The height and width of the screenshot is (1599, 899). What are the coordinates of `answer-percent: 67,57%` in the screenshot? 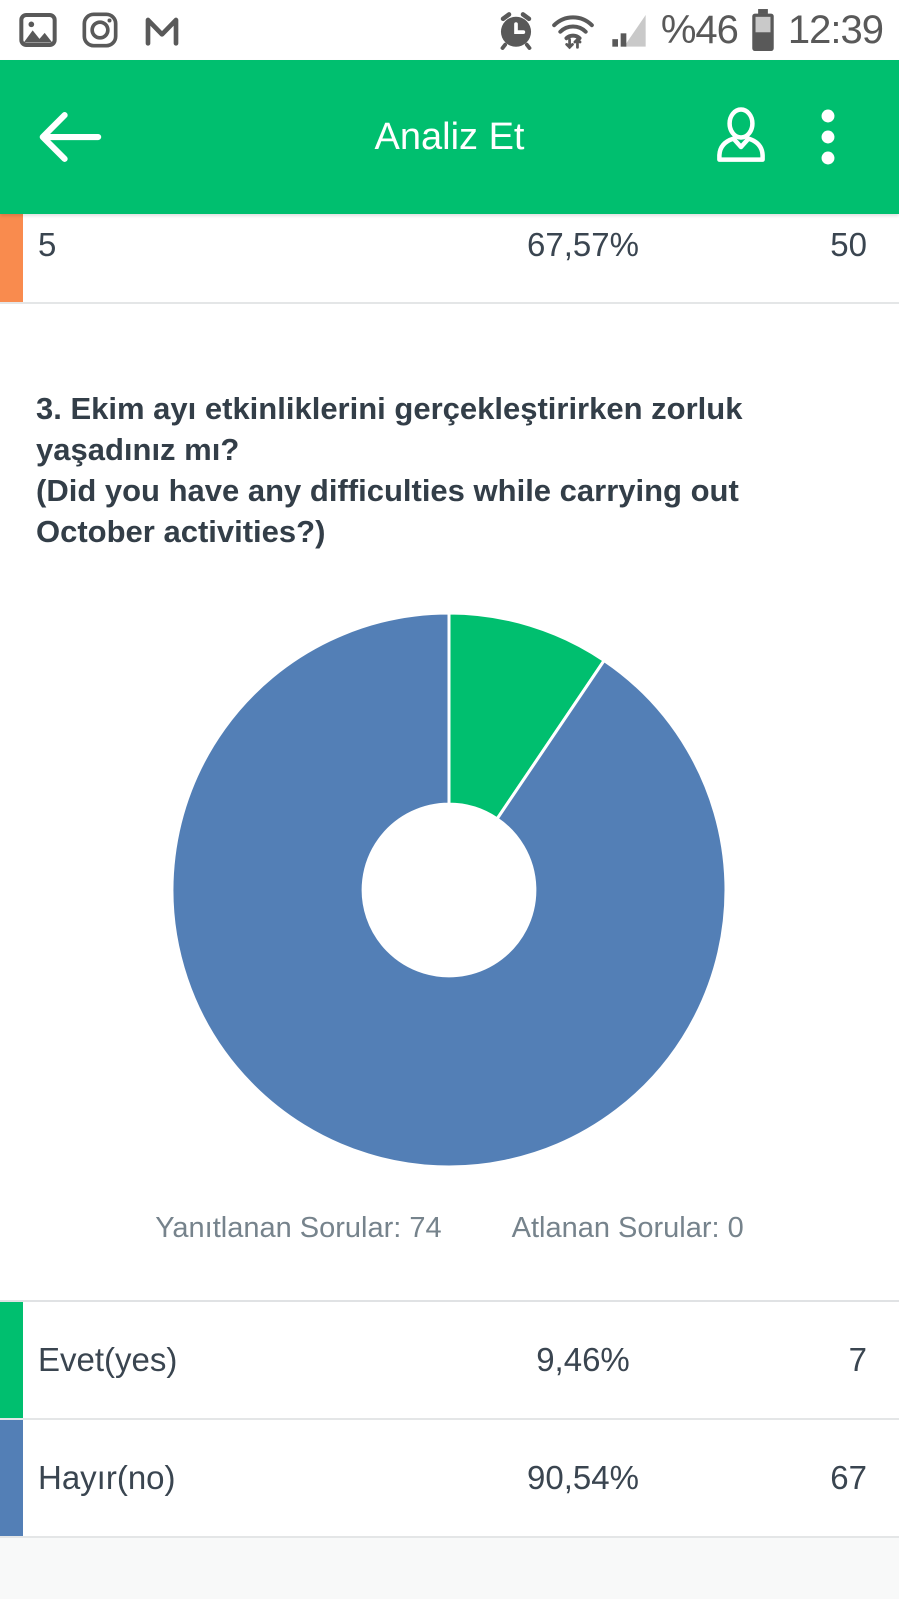 It's located at (583, 244).